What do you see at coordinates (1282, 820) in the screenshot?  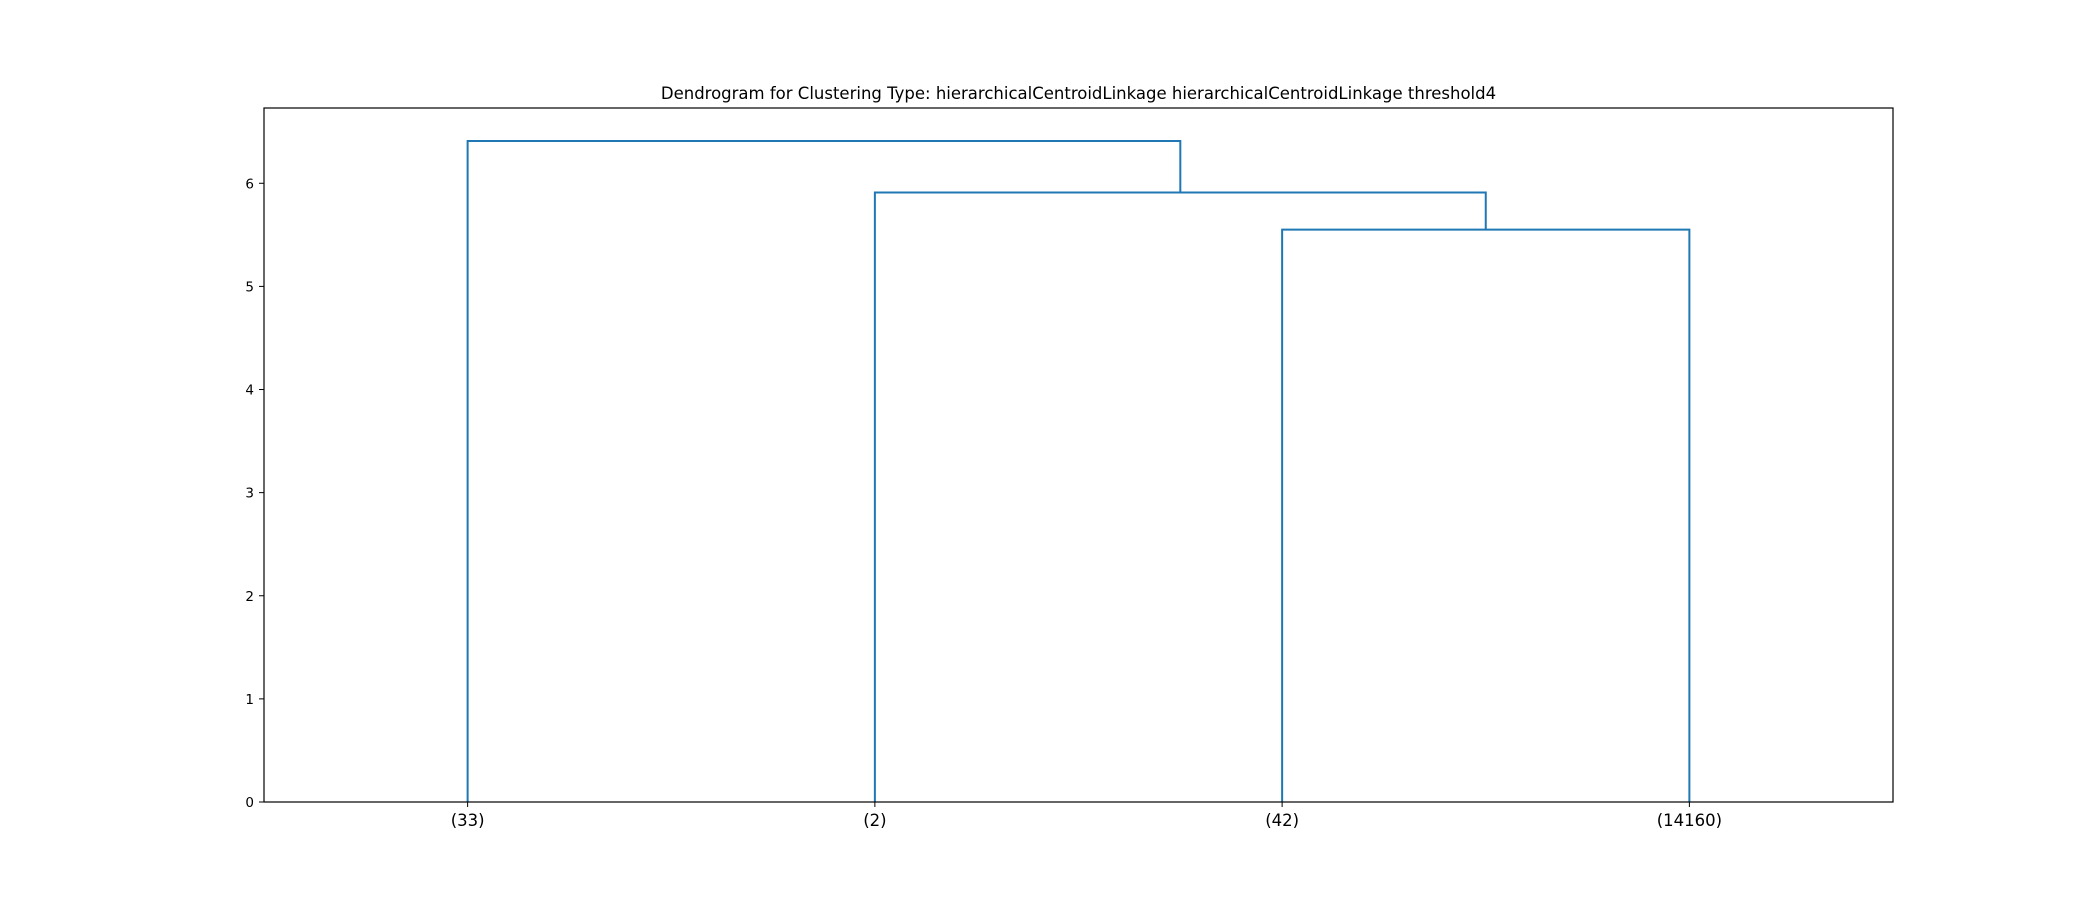 I see `leaf-label-2: (42)` at bounding box center [1282, 820].